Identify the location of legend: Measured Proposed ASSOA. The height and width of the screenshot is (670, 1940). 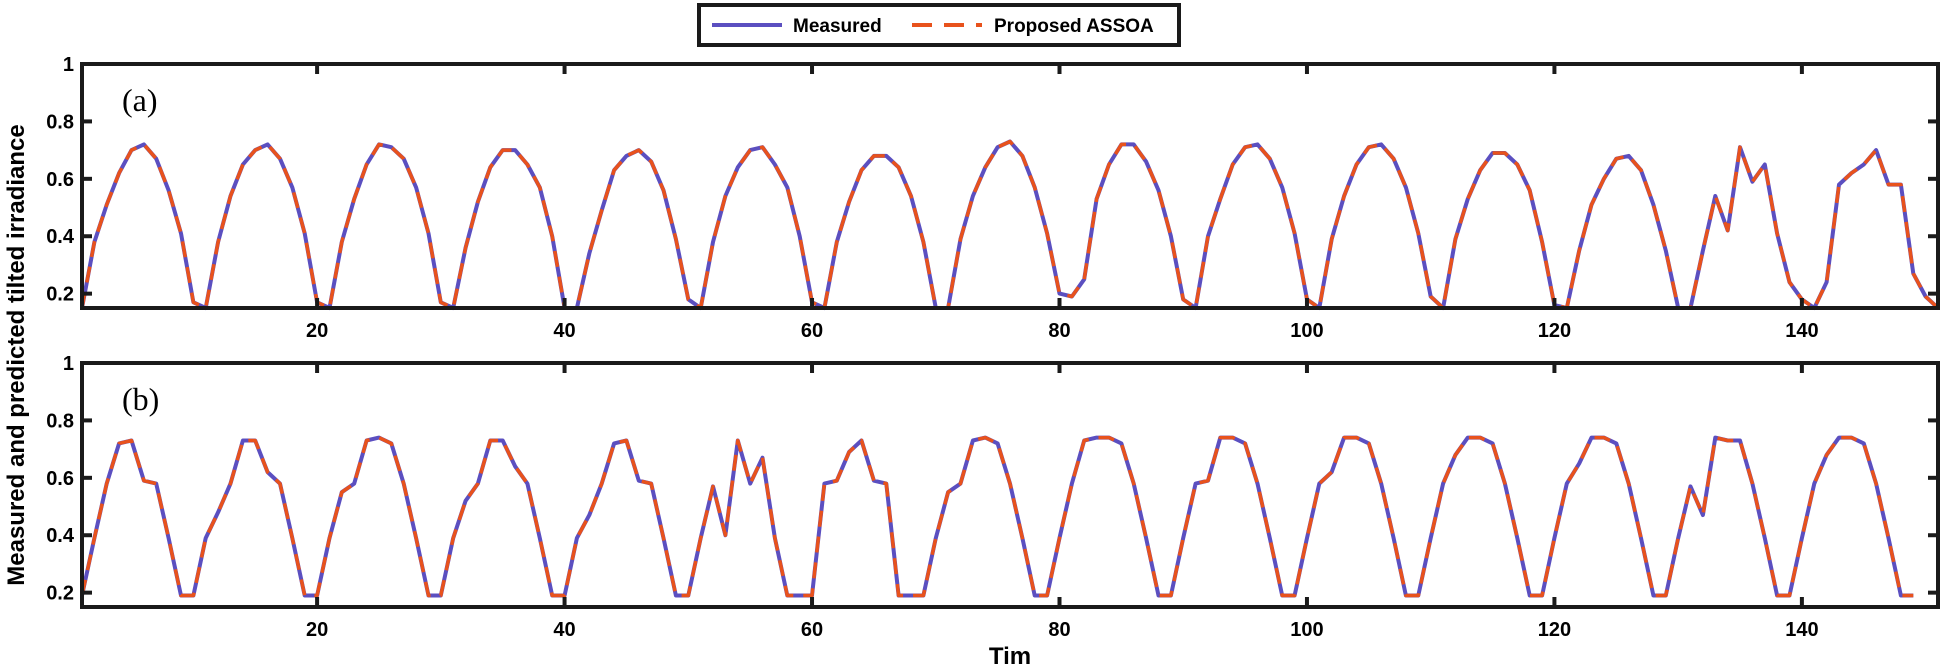
(939, 25).